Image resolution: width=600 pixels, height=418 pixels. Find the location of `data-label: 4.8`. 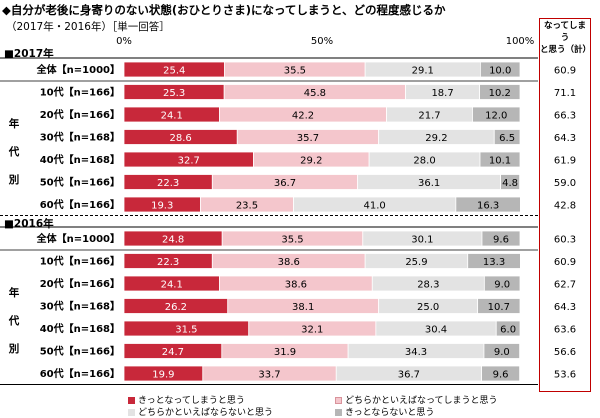

data-label: 4.8 is located at coordinates (510, 183).